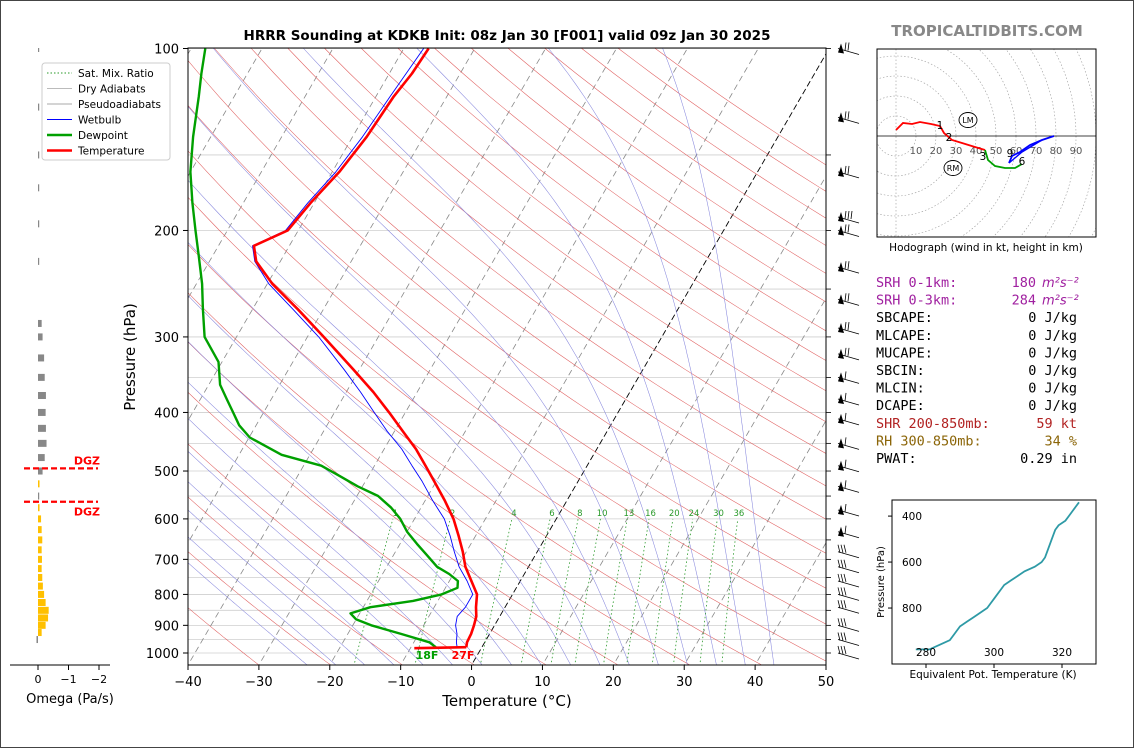 The height and width of the screenshot is (748, 1134). Describe the element at coordinates (994, 653) in the screenshot. I see `theta-e-x-tick-label: 300` at that location.